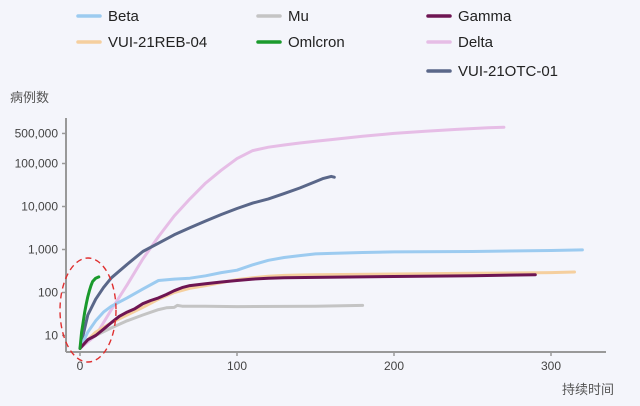 The height and width of the screenshot is (406, 640). Describe the element at coordinates (124, 16) in the screenshot. I see `legend-label: Beta` at that location.